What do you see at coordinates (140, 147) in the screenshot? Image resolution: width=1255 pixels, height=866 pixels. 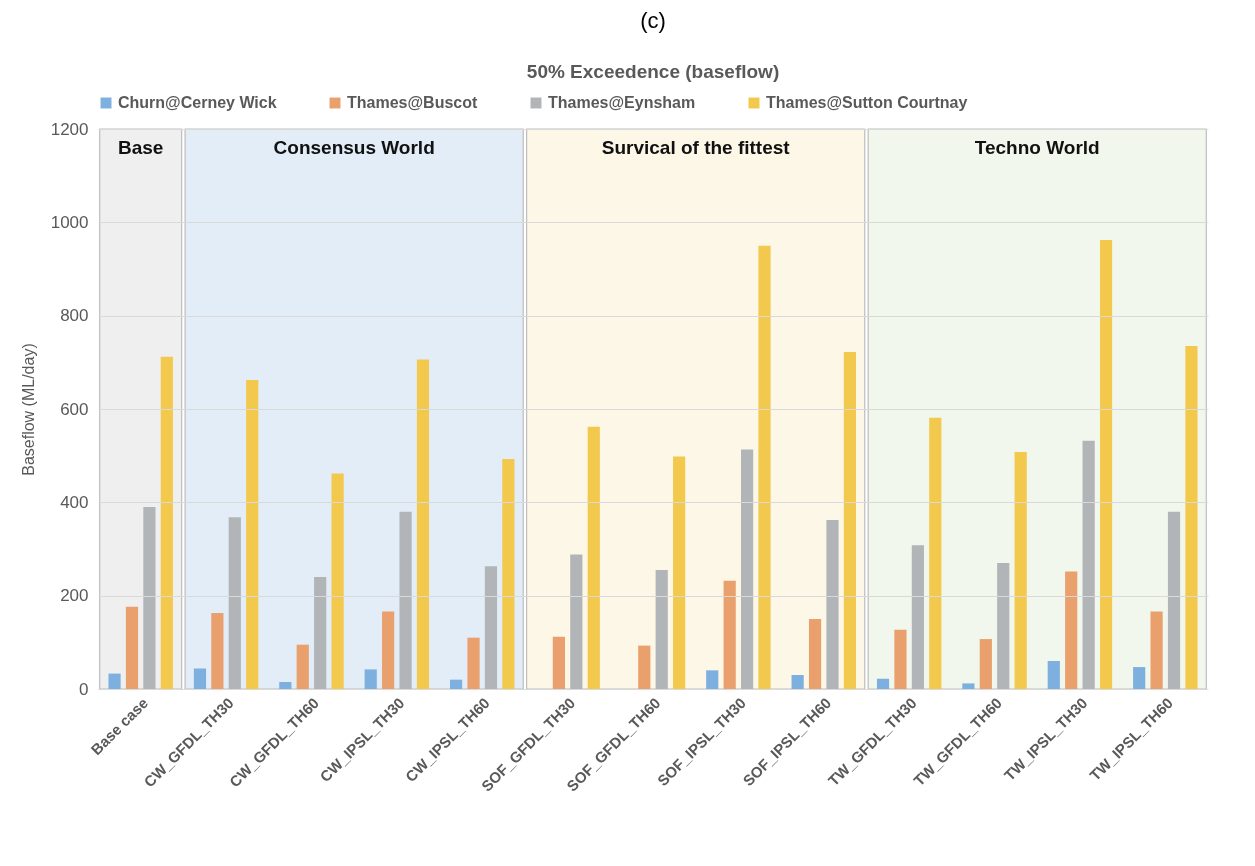 I see `band-label: Base` at bounding box center [140, 147].